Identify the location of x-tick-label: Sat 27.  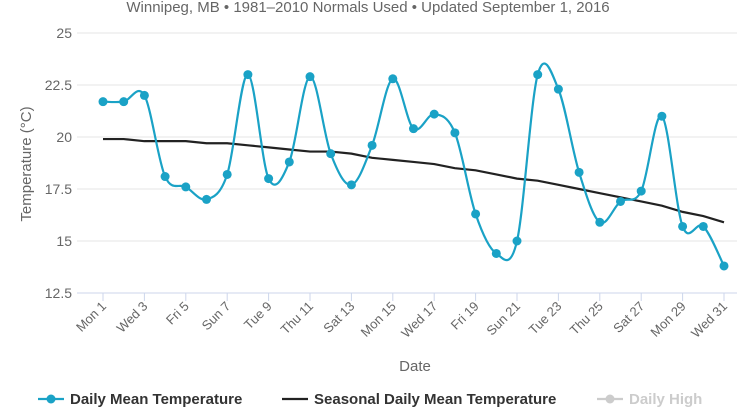
(628, 317).